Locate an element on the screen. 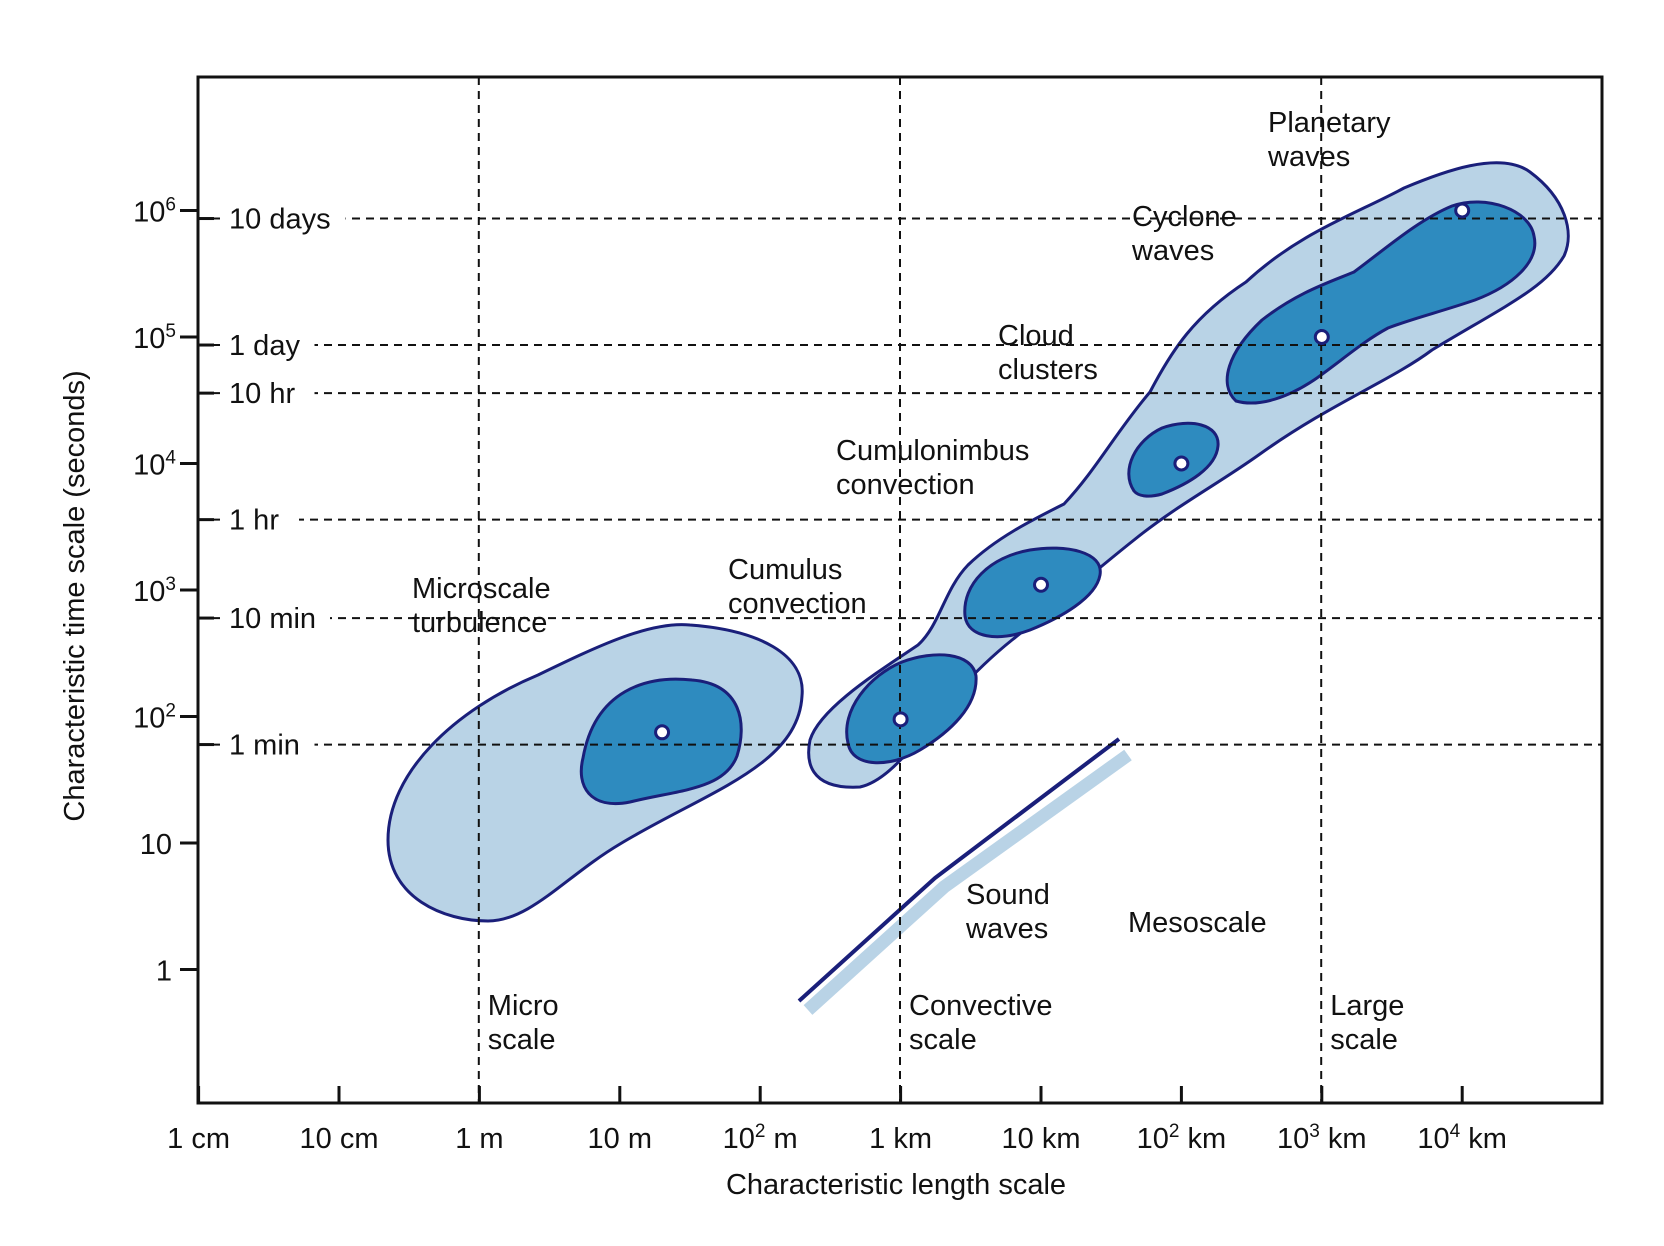  x-tick-label: 1 km is located at coordinates (900, 1139).